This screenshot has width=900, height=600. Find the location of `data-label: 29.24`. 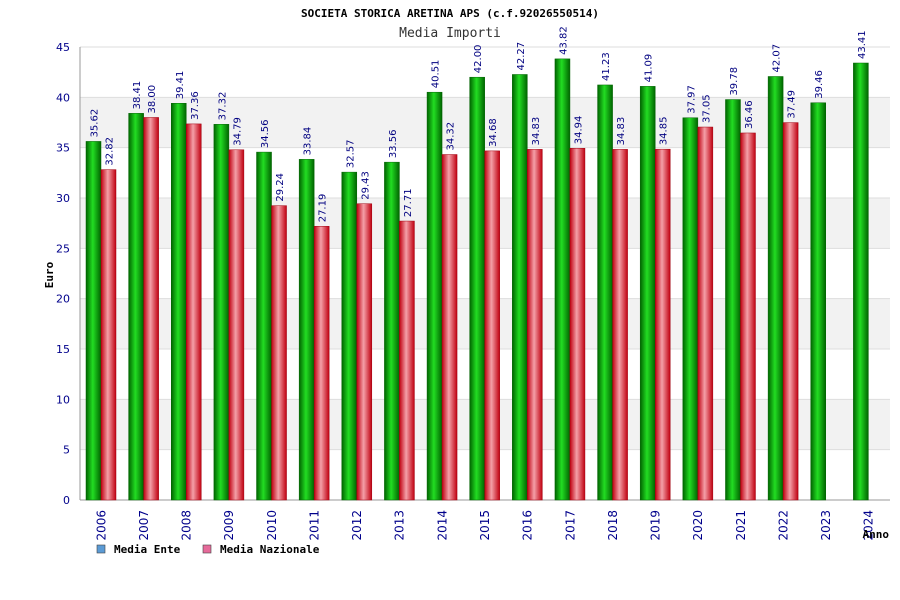

data-label: 29.24 is located at coordinates (280, 187).